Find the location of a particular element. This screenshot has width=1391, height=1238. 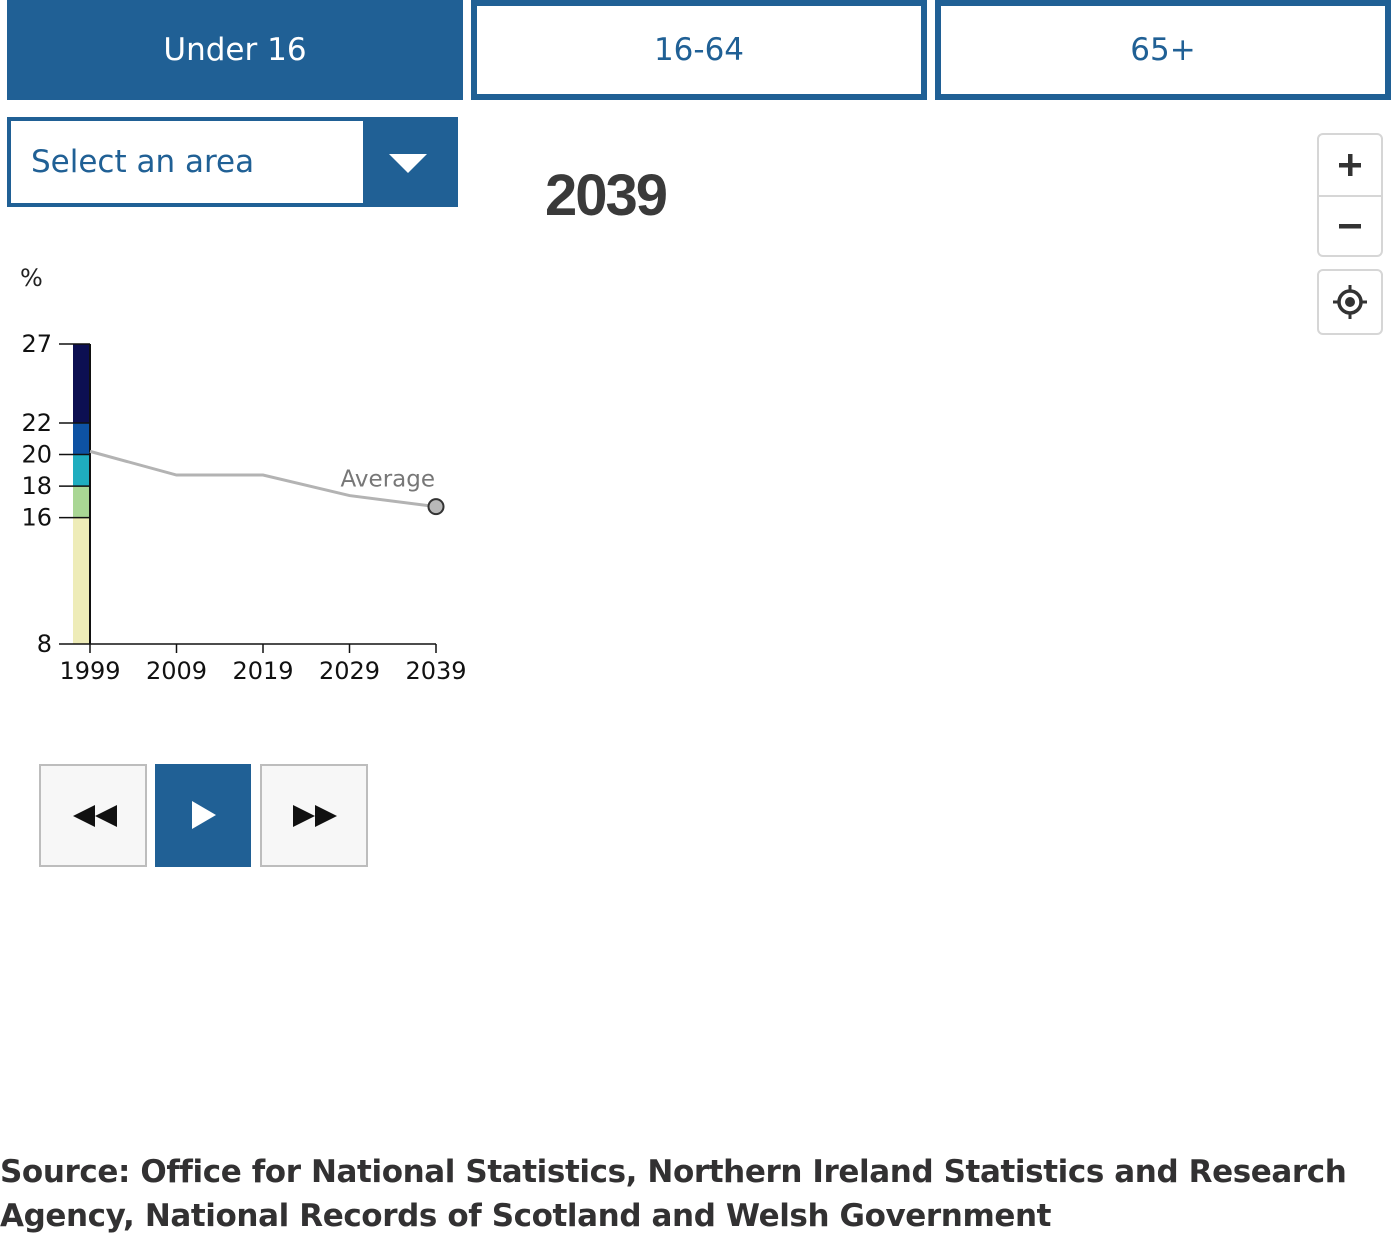

tab-under-16: Under 16 is located at coordinates (235, 50).